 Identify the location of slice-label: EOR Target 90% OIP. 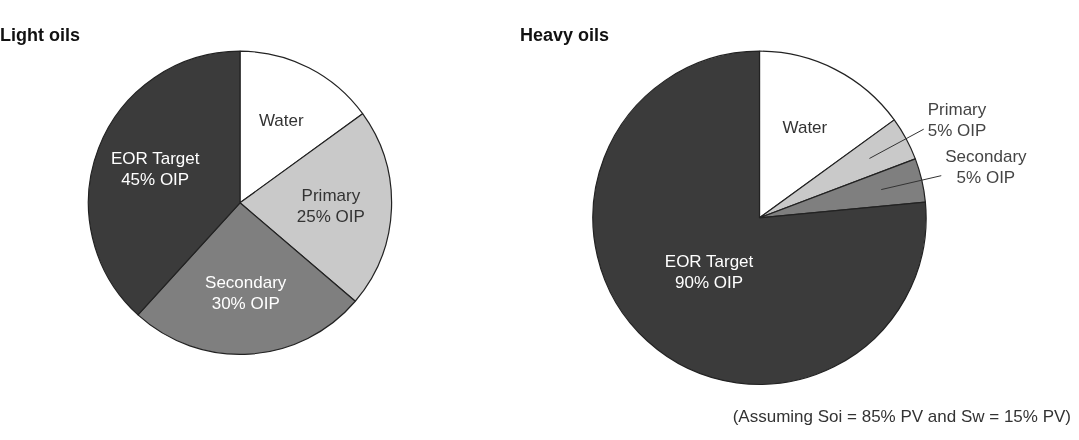
(709, 272).